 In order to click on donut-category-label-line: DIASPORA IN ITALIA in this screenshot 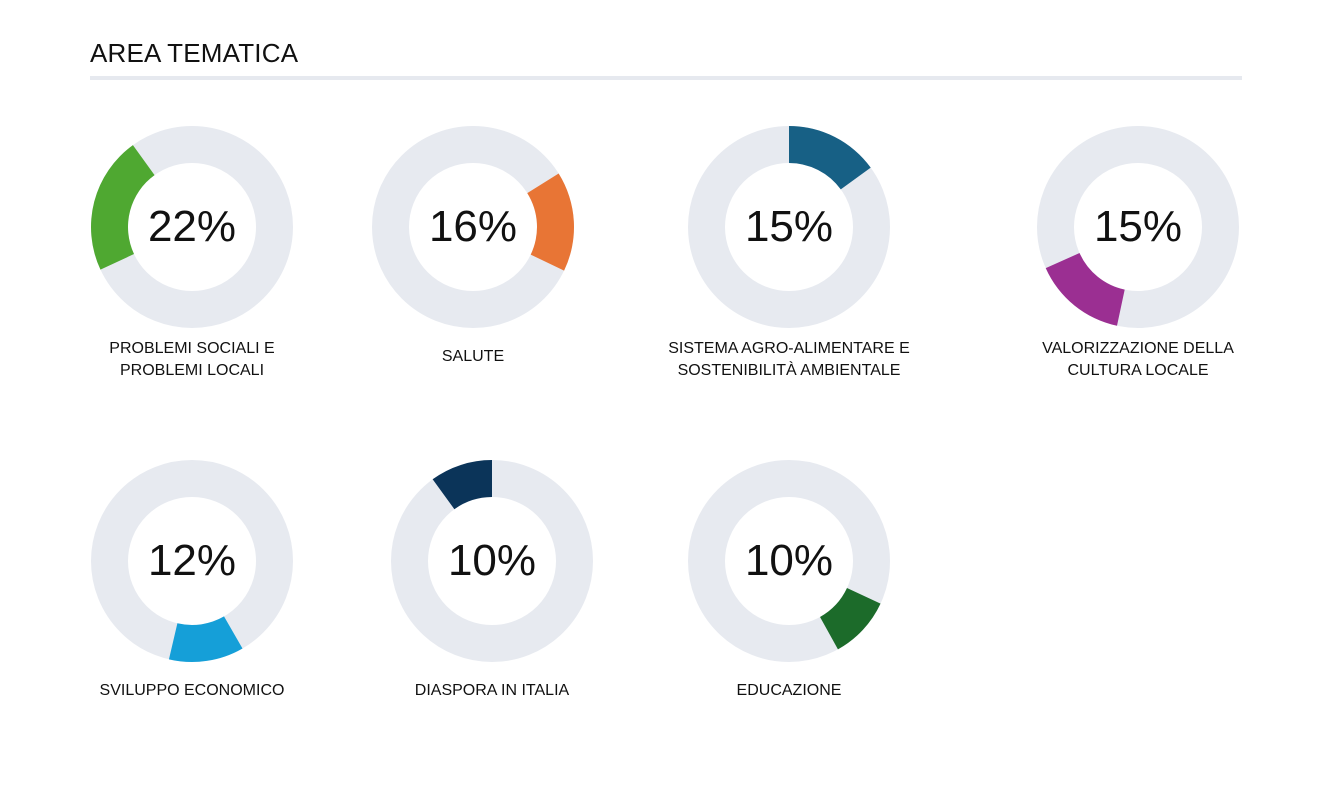, I will do `click(492, 690)`.